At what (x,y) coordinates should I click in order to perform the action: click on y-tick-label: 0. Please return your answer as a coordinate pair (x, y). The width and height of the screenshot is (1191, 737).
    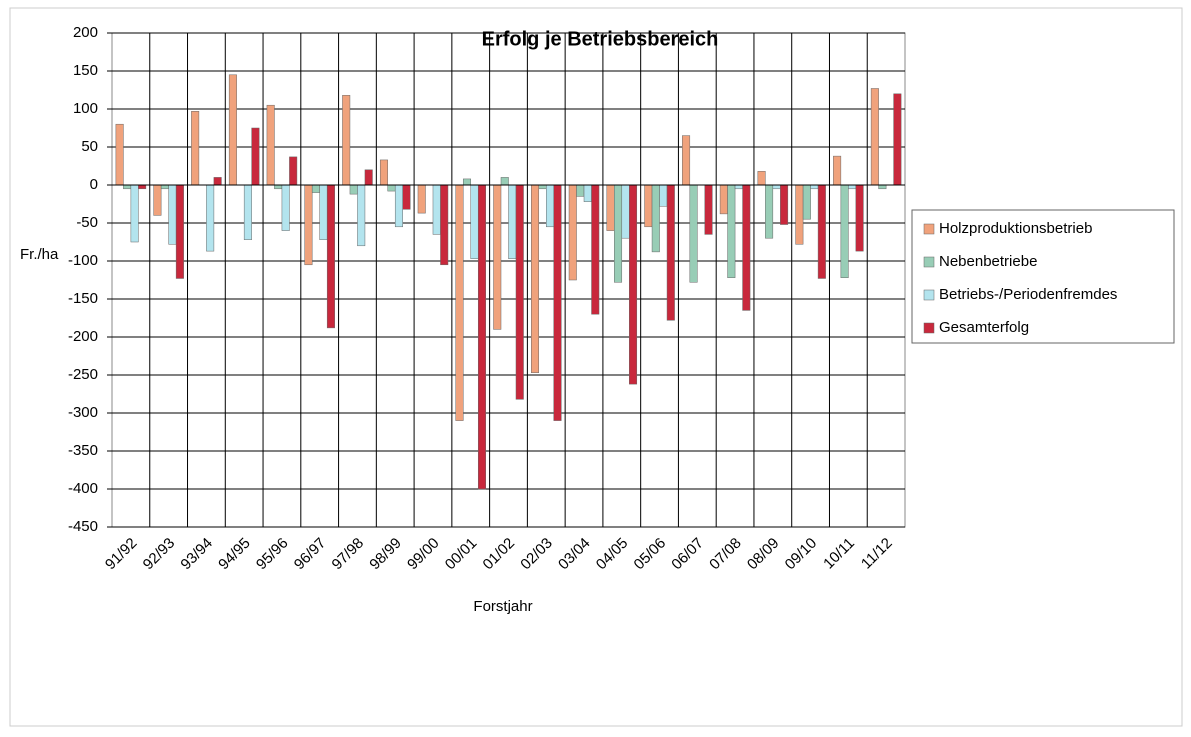
    Looking at the image, I should click on (94, 184).